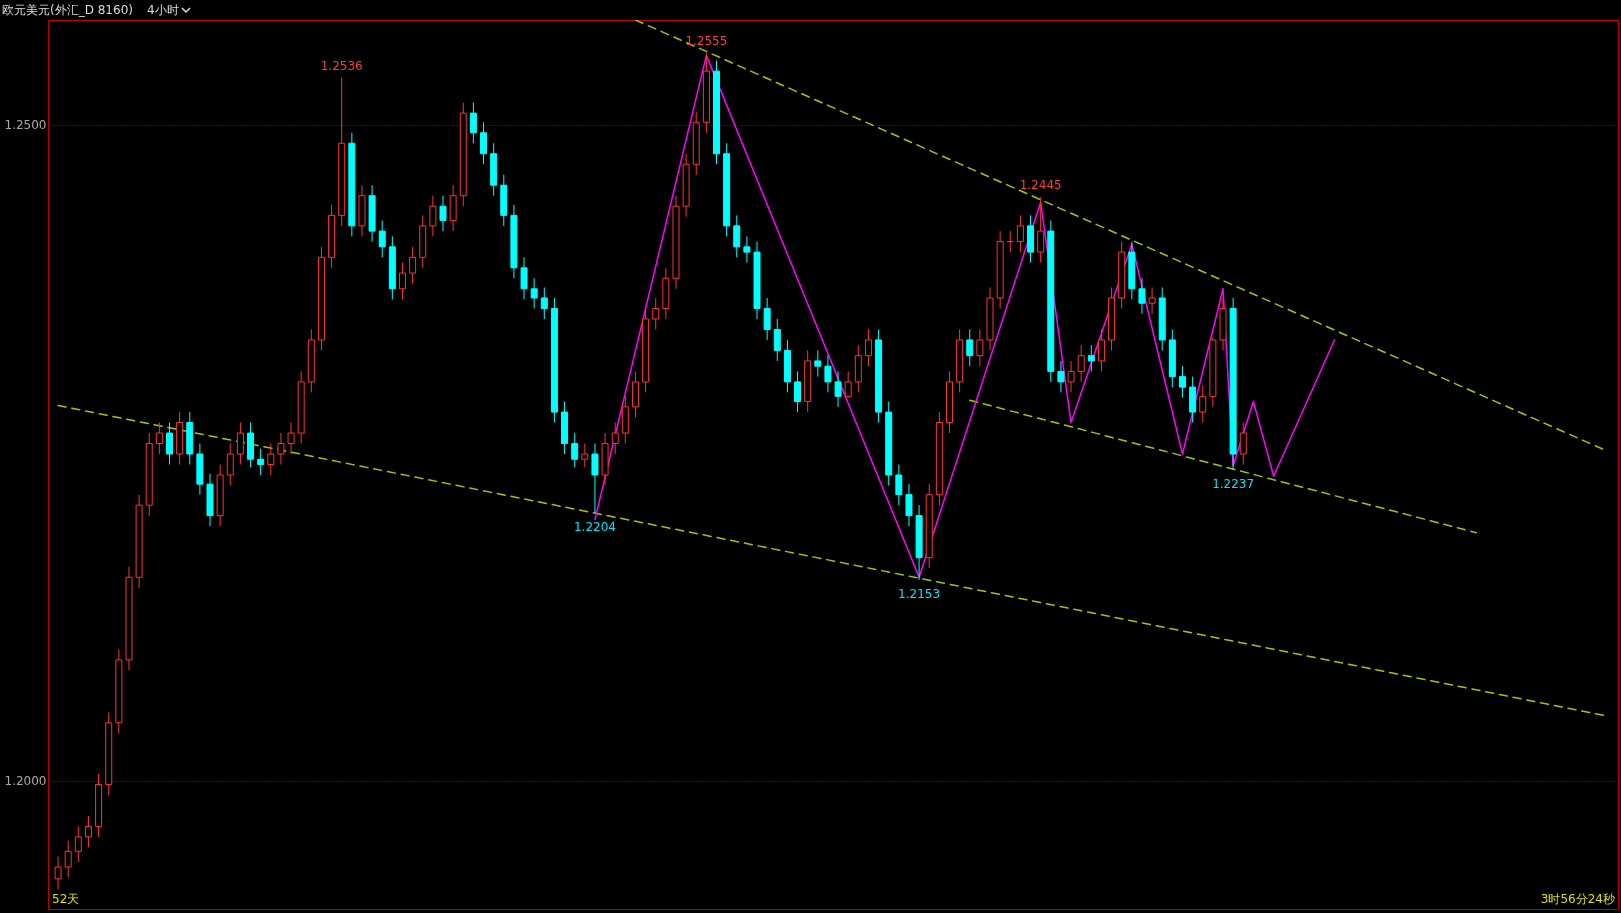  What do you see at coordinates (594, 527) in the screenshot?
I see `annotation: 1.2204` at bounding box center [594, 527].